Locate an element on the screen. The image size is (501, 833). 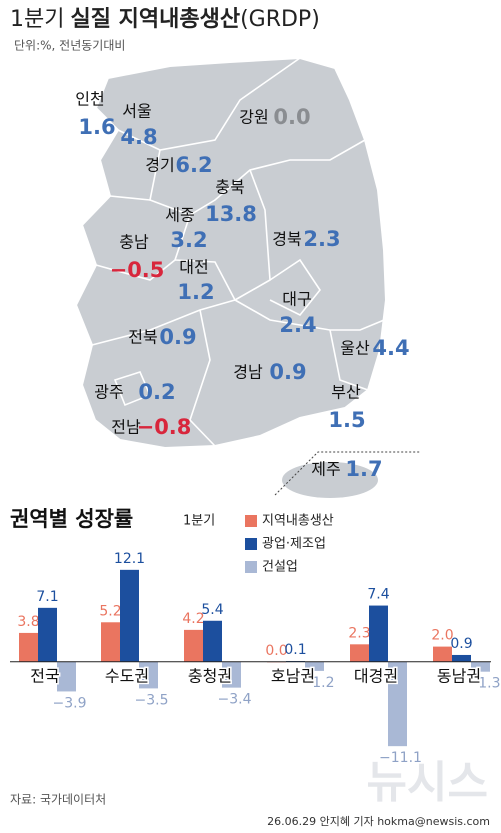
category-label: 동남권 is located at coordinates (459, 675).